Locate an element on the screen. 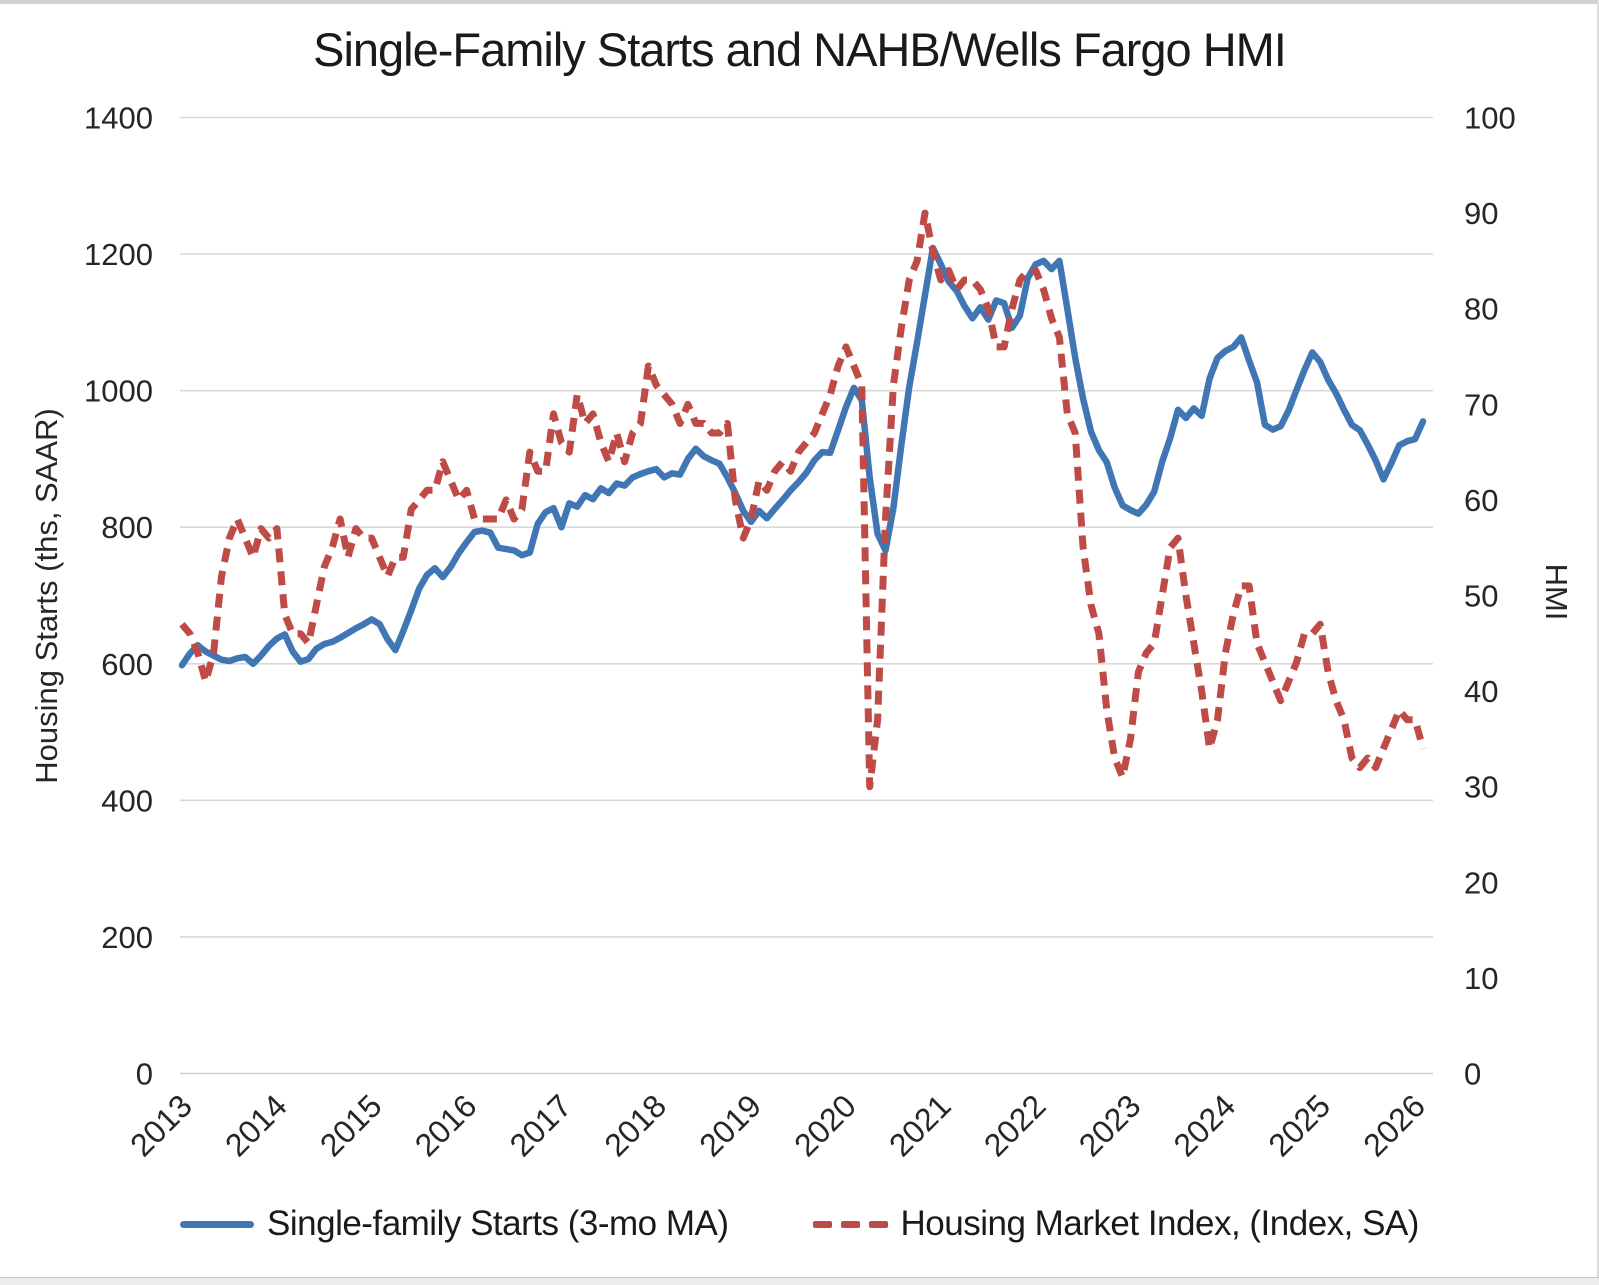 This screenshot has width=1599, height=1285. y-axis-right-tick-labels: 0 10 20 30 40 50 60 70 80 90 100 is located at coordinates (1490, 596).